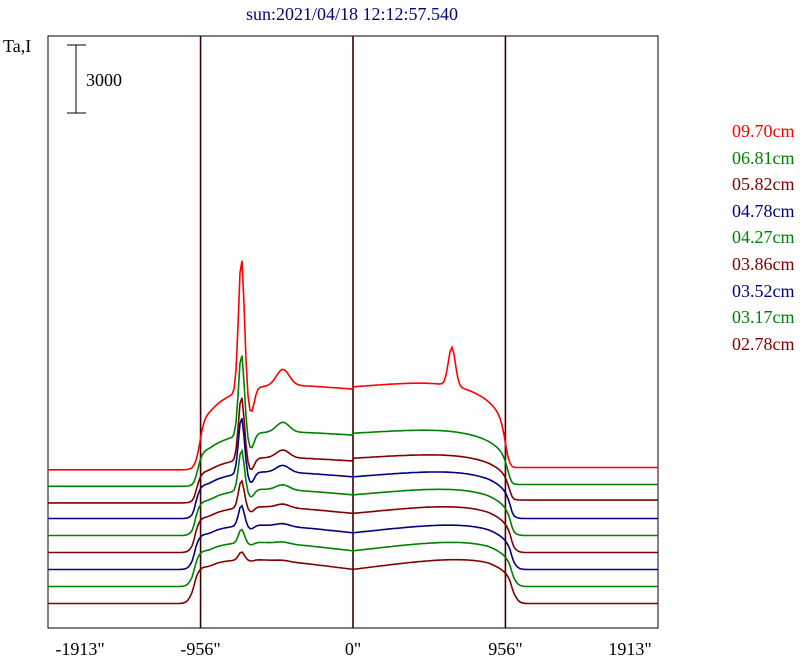 The image size is (807, 662). Describe the element at coordinates (763, 184) in the screenshot. I see `legend-item: 05.82cm` at that location.